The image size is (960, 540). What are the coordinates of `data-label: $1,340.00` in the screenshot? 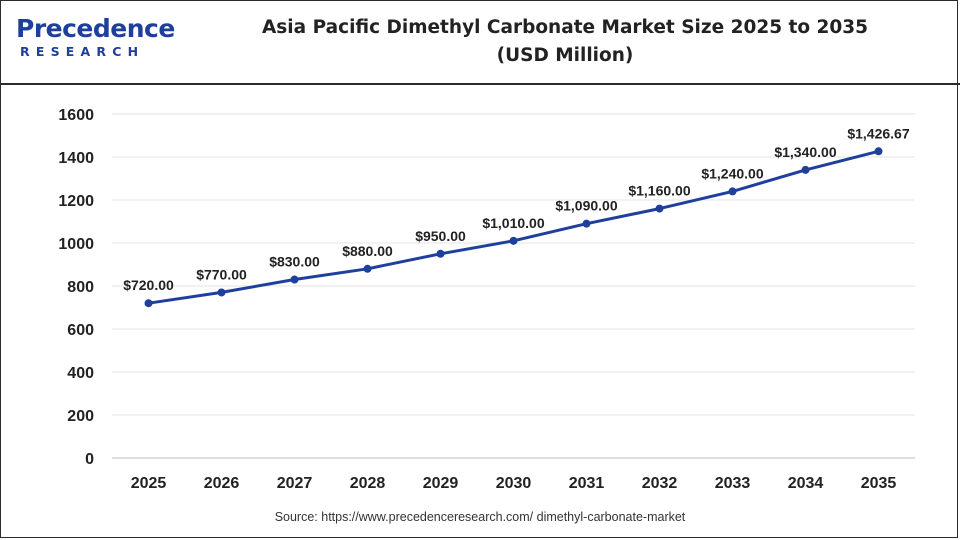 It's located at (805, 152).